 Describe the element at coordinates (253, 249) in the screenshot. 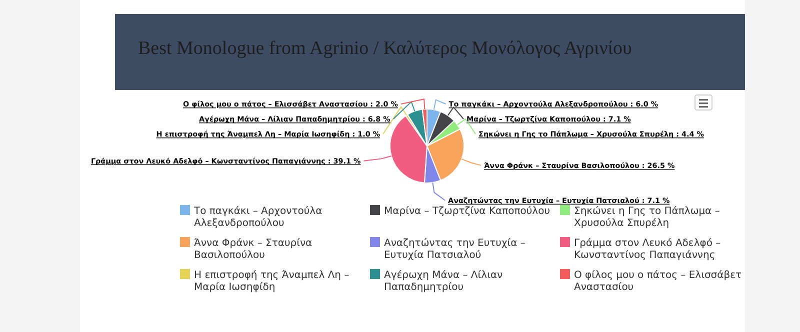

I see `legend-label: Άννα Φράνκ – Σταυρίνα Βασιλοπούλου` at that location.